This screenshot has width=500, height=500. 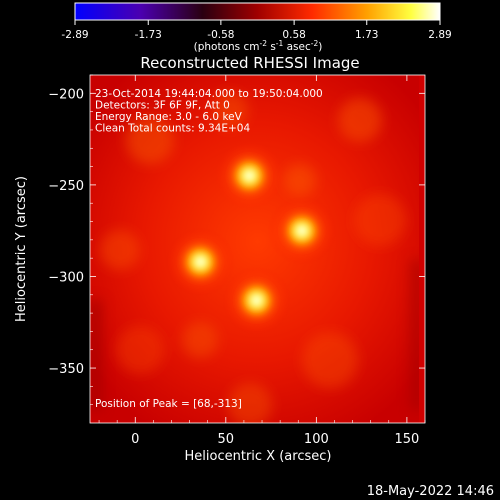 What do you see at coordinates (258, 46) in the screenshot?
I see `colorbar-units: (photons cm-2 s-1 asec-2)` at bounding box center [258, 46].